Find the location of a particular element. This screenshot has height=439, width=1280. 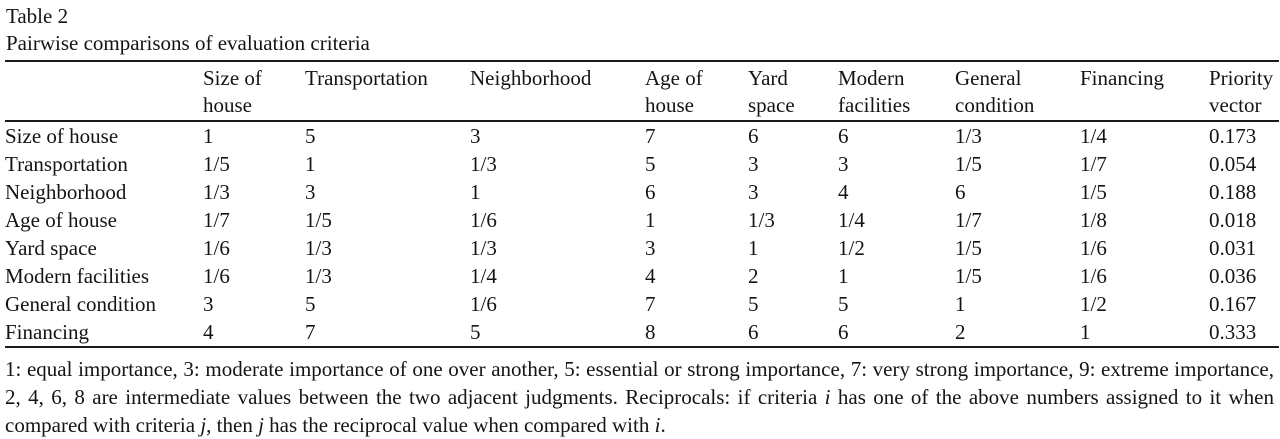

col-header-neighborhood: Neighborhood is located at coordinates (557, 91).